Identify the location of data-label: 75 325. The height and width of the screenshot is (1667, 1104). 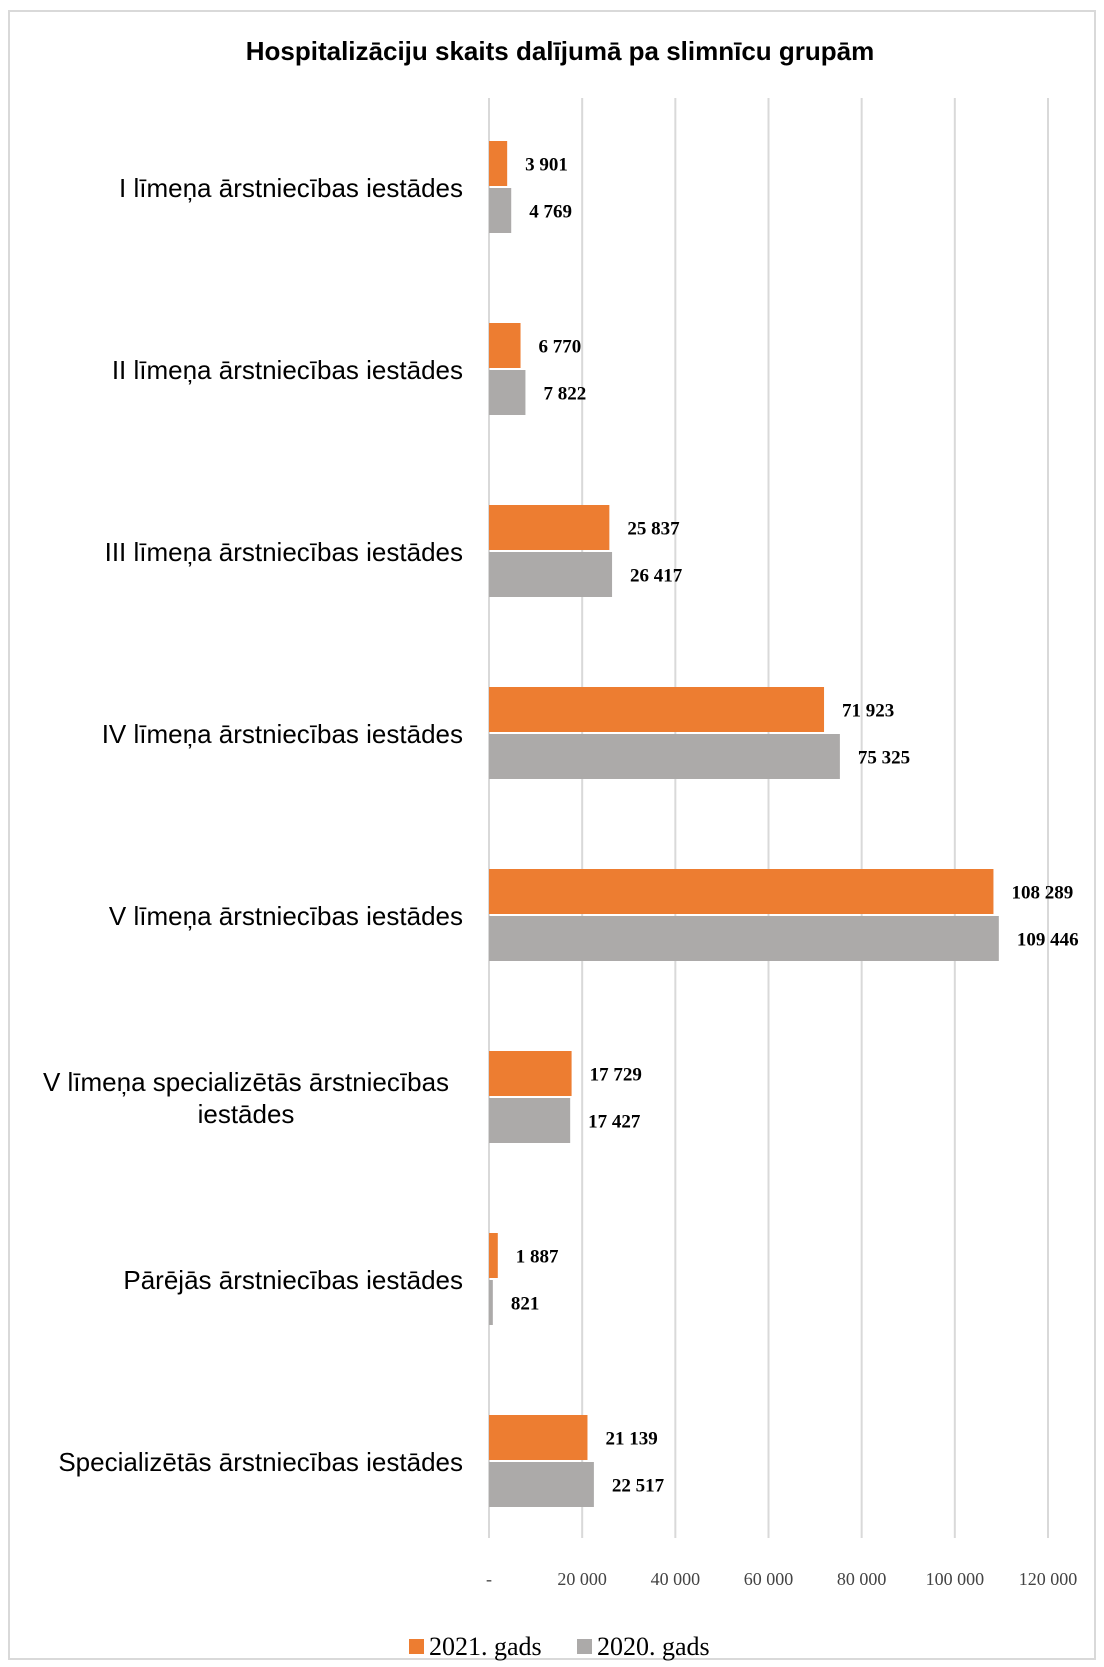
(884, 758).